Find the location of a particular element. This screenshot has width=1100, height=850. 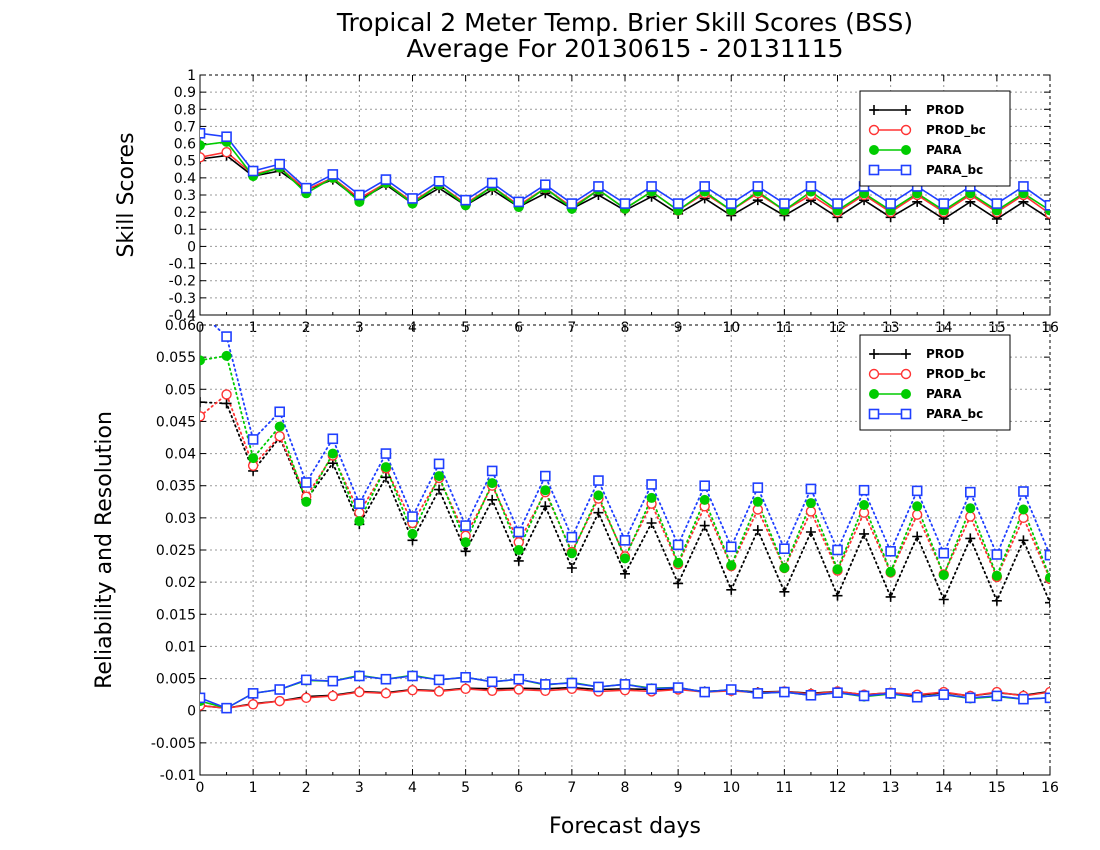

bottom-xtick-label: 11 is located at coordinates (784, 788).